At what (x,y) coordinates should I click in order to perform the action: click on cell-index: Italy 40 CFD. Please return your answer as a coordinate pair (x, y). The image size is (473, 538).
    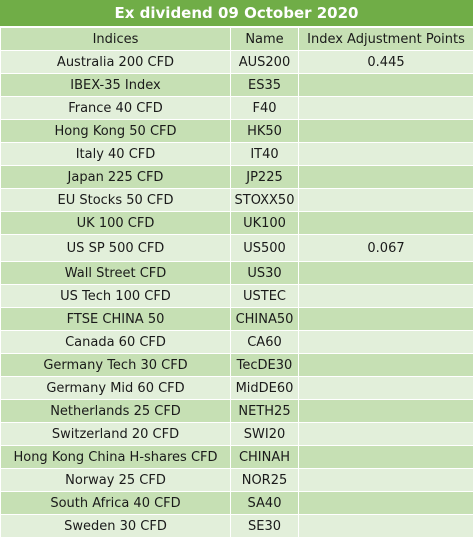
    Looking at the image, I should click on (116, 154).